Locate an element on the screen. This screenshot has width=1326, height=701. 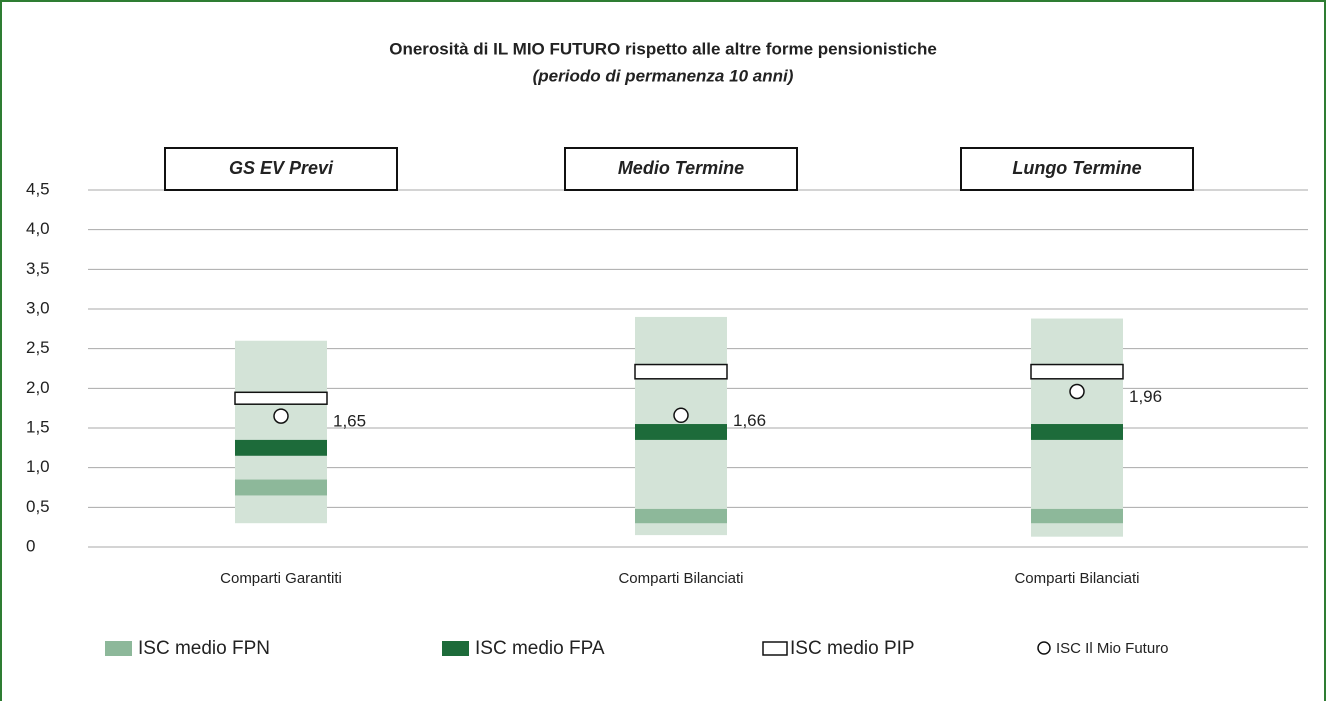
panel-label: GS EV Previ is located at coordinates (281, 168).